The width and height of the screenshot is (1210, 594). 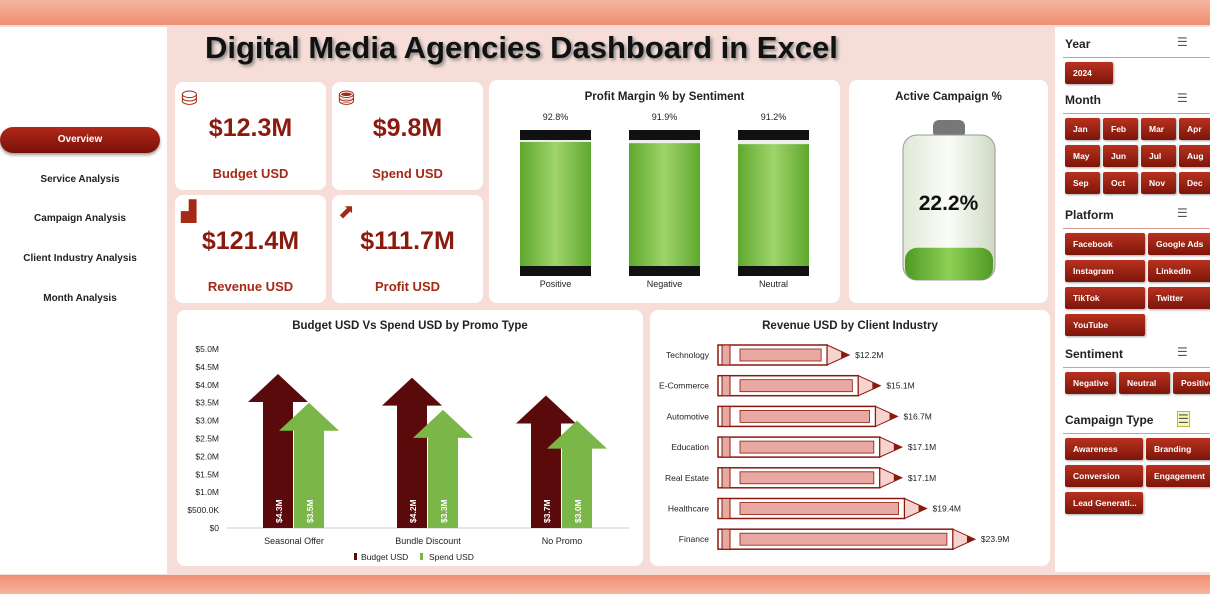 What do you see at coordinates (694, 539) in the screenshot?
I see `category-label: Finance` at bounding box center [694, 539].